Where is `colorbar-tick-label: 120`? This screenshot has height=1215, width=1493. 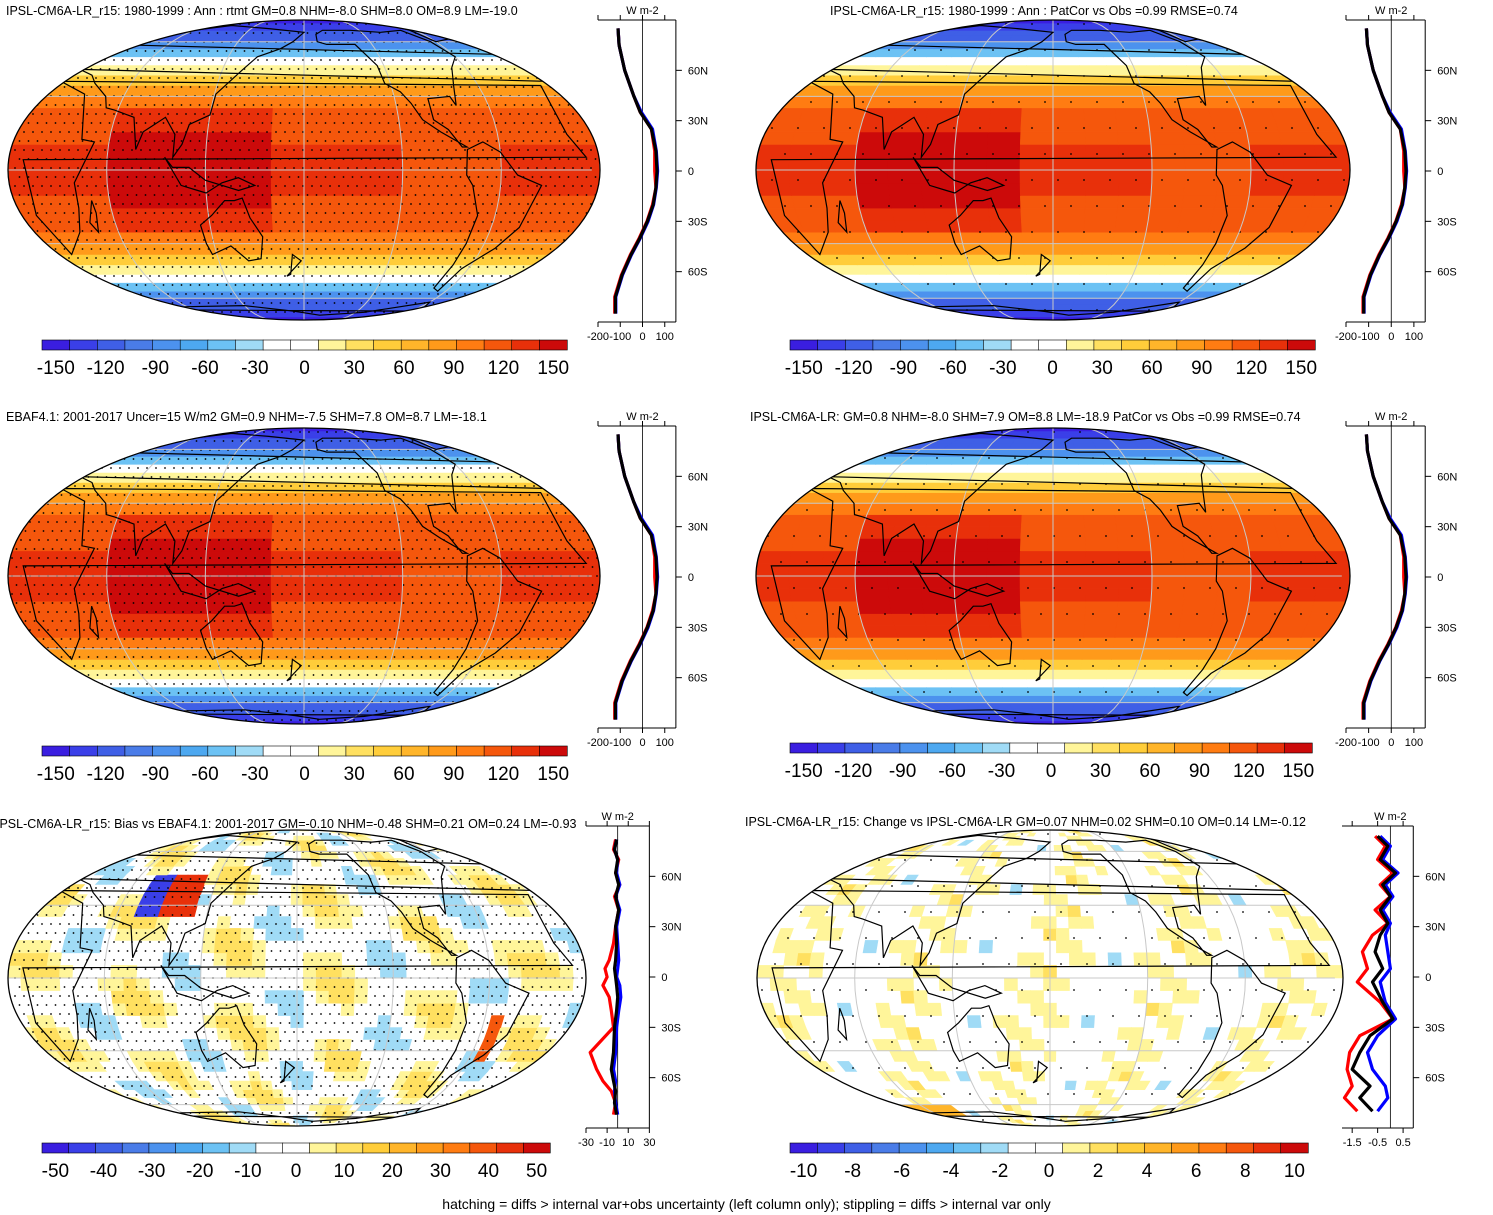 colorbar-tick-label: 120 is located at coordinates (1252, 368).